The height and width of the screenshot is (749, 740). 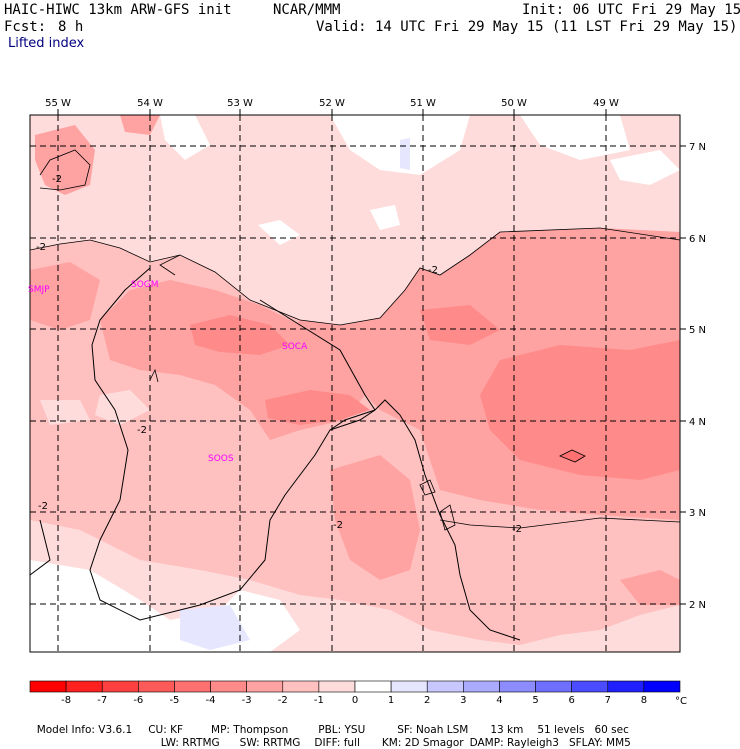 What do you see at coordinates (571, 700) in the screenshot?
I see `colorbar-tick-label: 6` at bounding box center [571, 700].